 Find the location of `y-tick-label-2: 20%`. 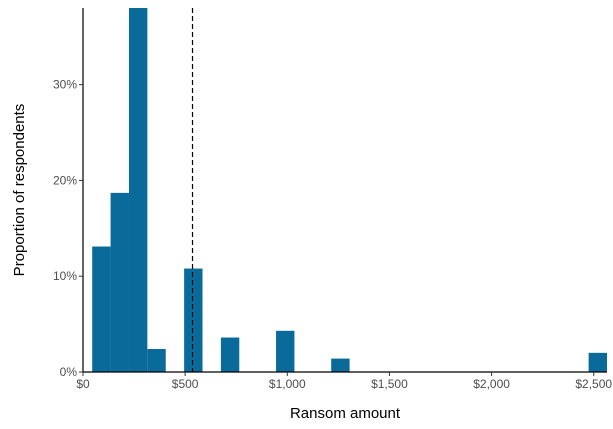

y-tick-label-2: 20% is located at coordinates (65, 180).